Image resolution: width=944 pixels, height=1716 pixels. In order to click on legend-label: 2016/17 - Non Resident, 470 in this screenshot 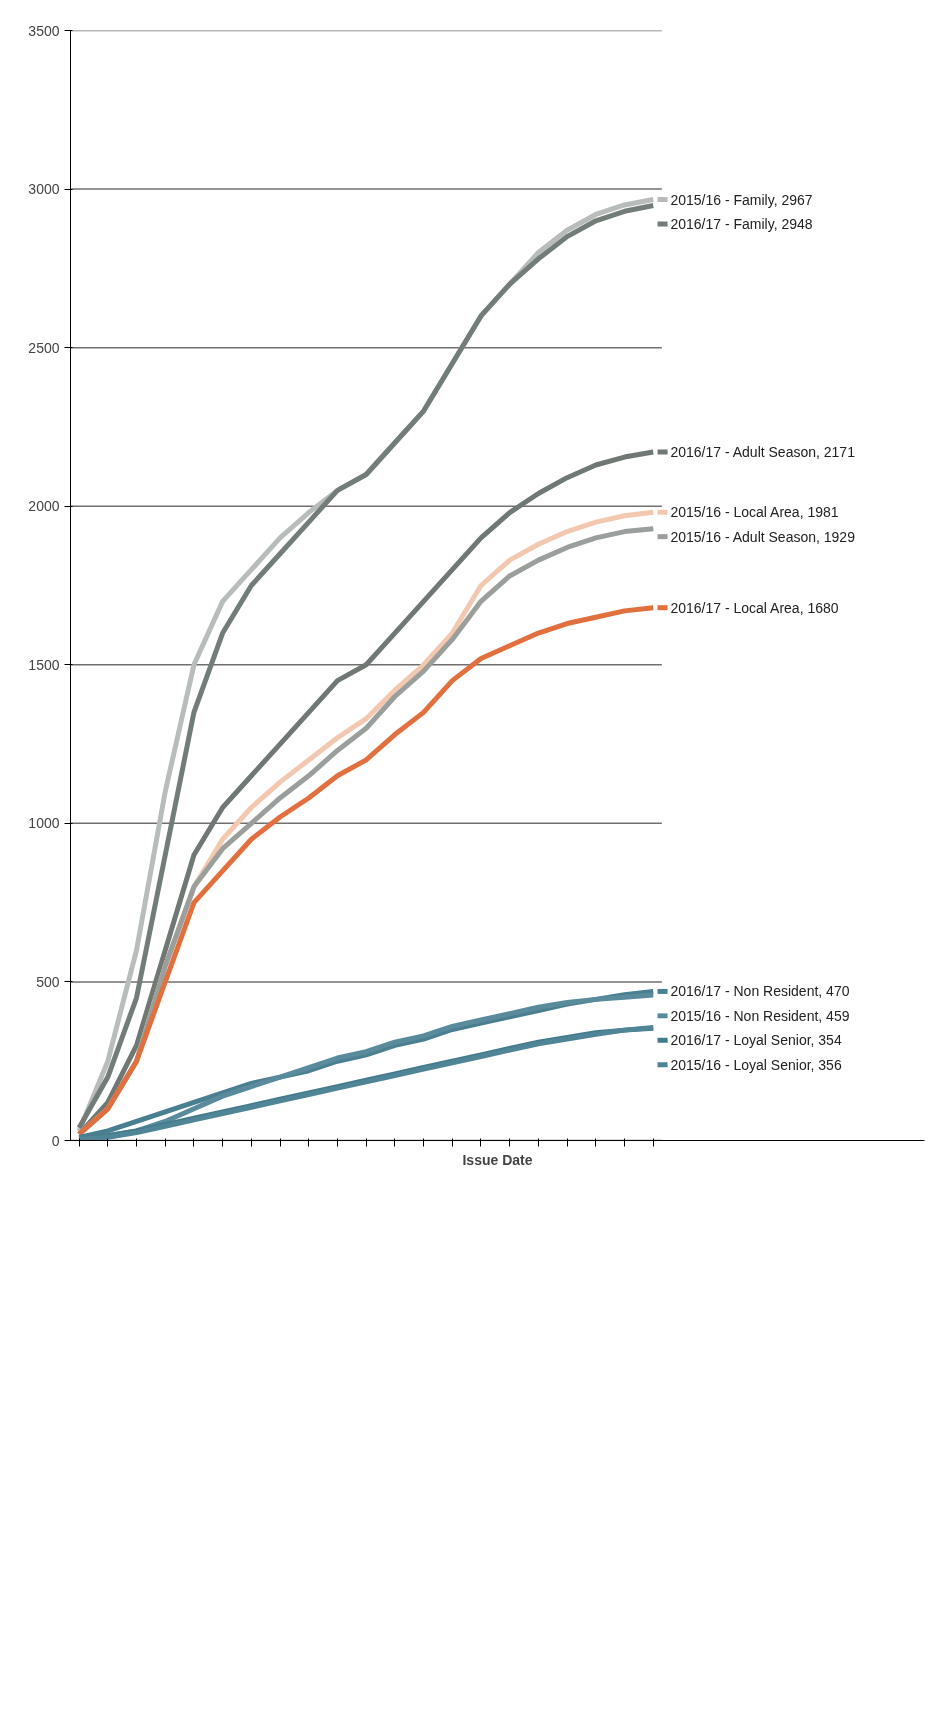, I will do `click(760, 991)`.